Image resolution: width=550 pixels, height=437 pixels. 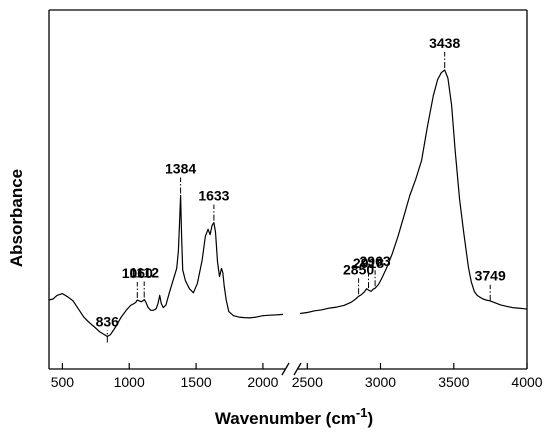 I want to click on x-tick-label-4000: 4000, so click(x=526, y=382).